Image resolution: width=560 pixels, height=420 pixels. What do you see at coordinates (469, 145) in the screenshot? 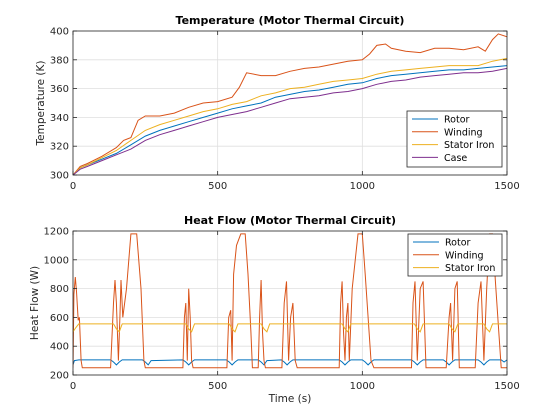
I see `temperature-legend-label: Stator Iron` at bounding box center [469, 145].